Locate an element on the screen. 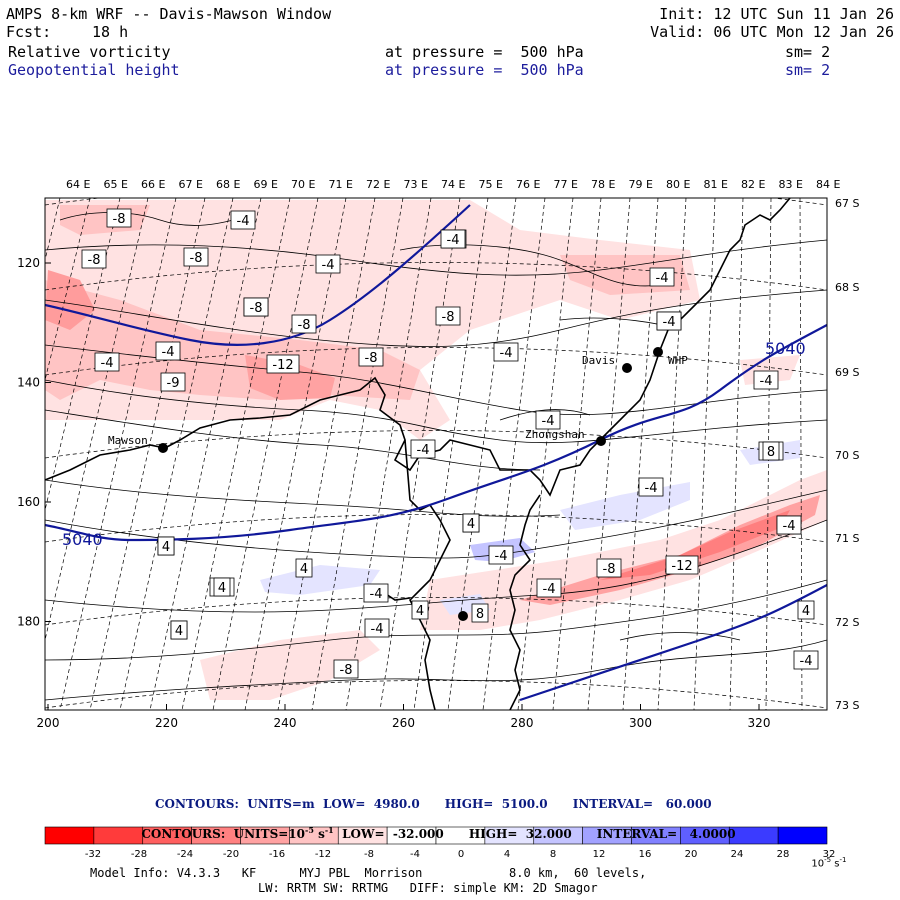 This screenshot has width=900, height=900. forecast-value: 18 h is located at coordinates (110, 32).